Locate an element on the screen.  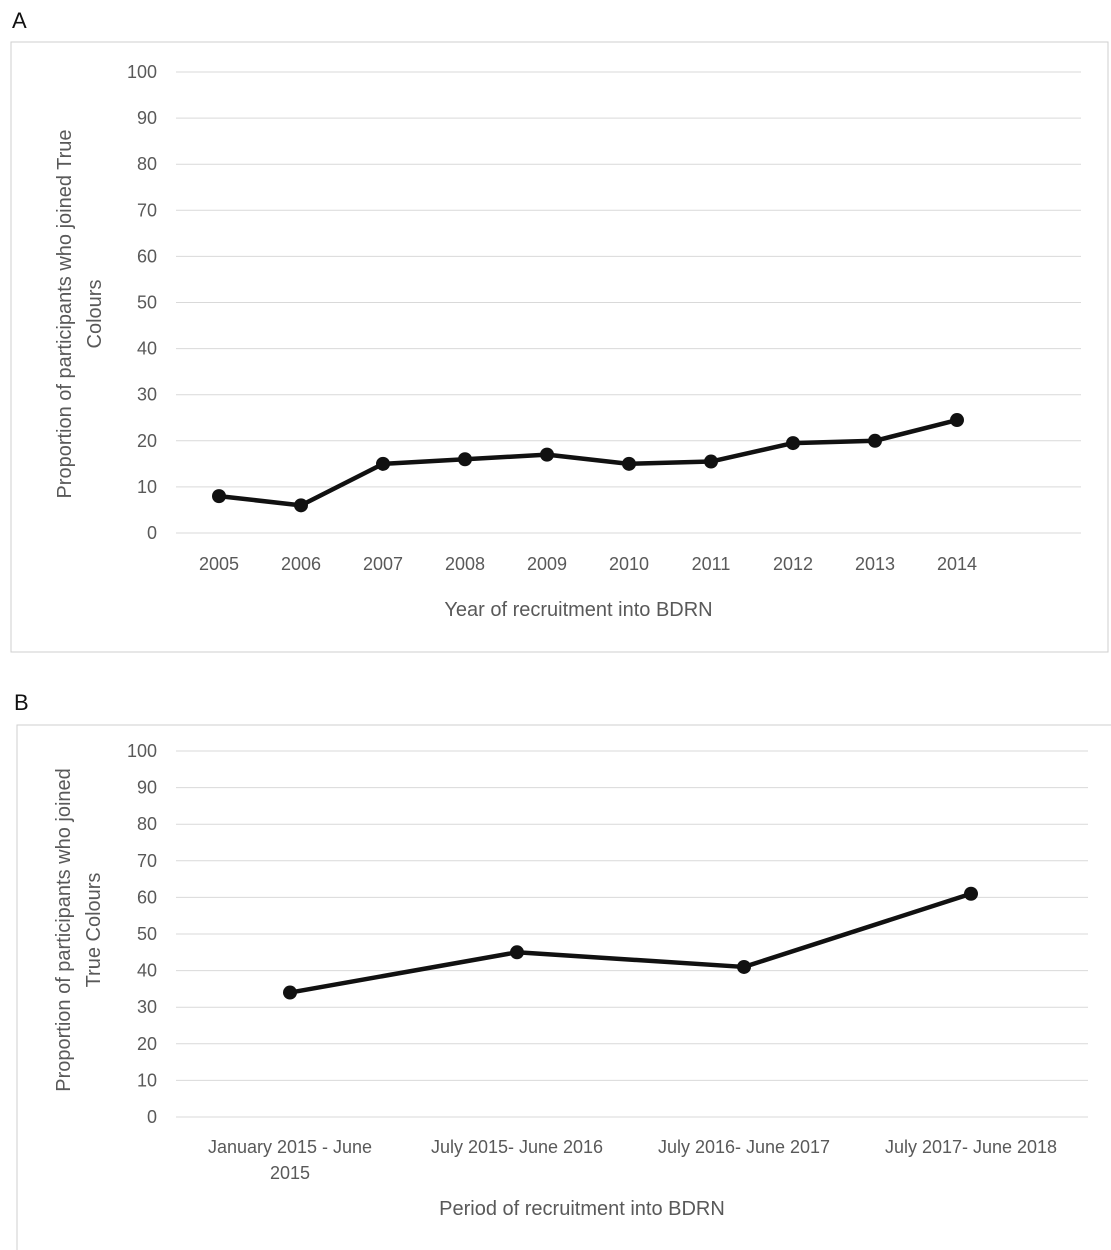
panel-a-label: A is located at coordinates (19, 20).